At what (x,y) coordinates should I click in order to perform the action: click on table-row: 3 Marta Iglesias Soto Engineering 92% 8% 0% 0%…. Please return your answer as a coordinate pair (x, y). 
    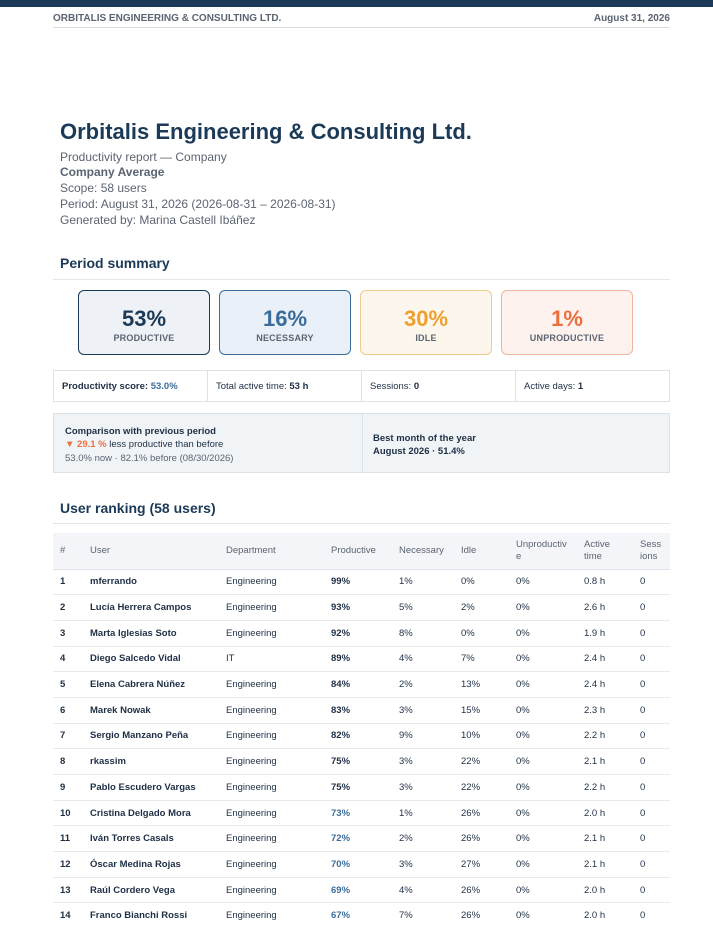
    Looking at the image, I should click on (361, 633).